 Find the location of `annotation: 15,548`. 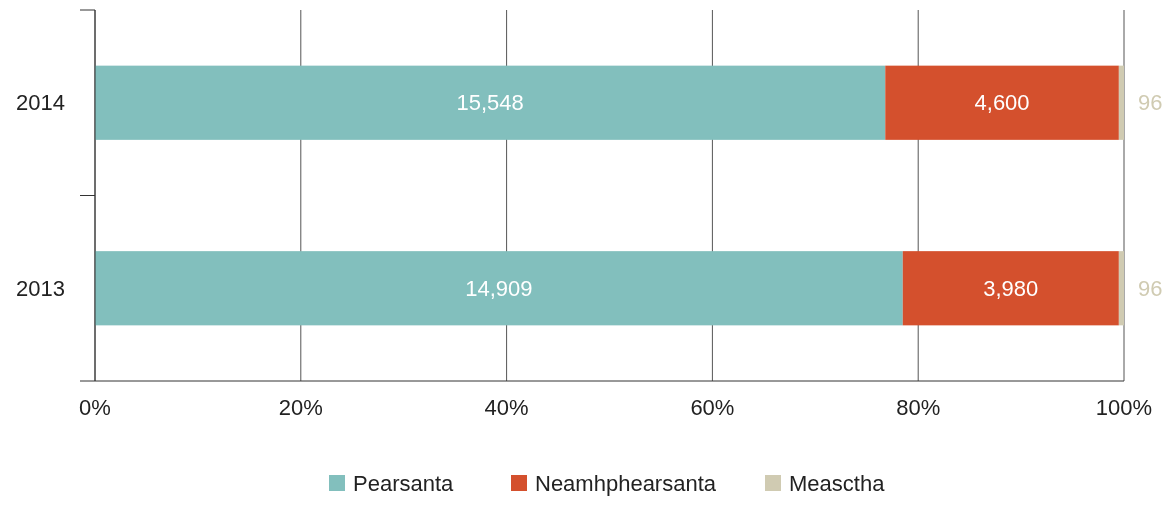

annotation: 15,548 is located at coordinates (490, 103).